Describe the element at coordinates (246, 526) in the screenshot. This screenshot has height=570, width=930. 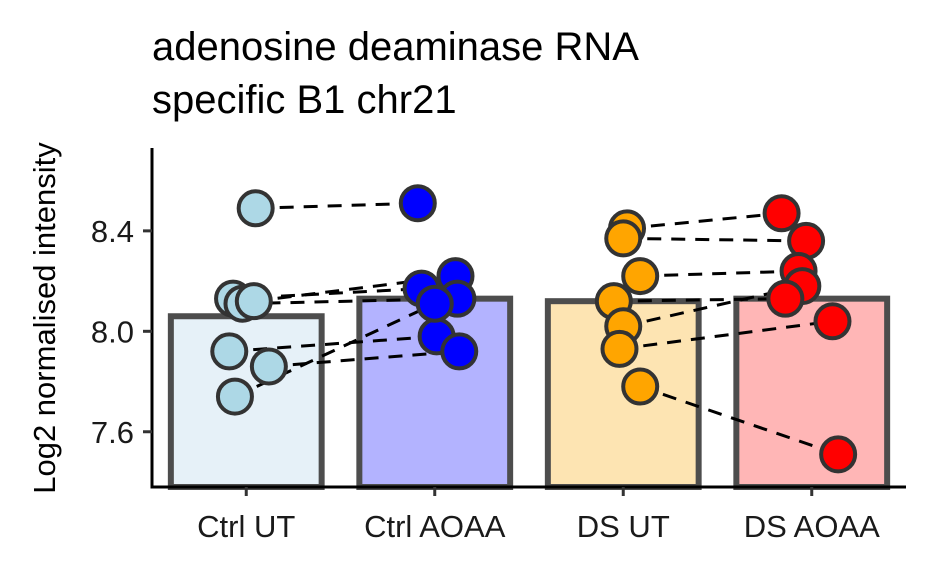
I see `x-tick-label: Ctrl UT` at that location.